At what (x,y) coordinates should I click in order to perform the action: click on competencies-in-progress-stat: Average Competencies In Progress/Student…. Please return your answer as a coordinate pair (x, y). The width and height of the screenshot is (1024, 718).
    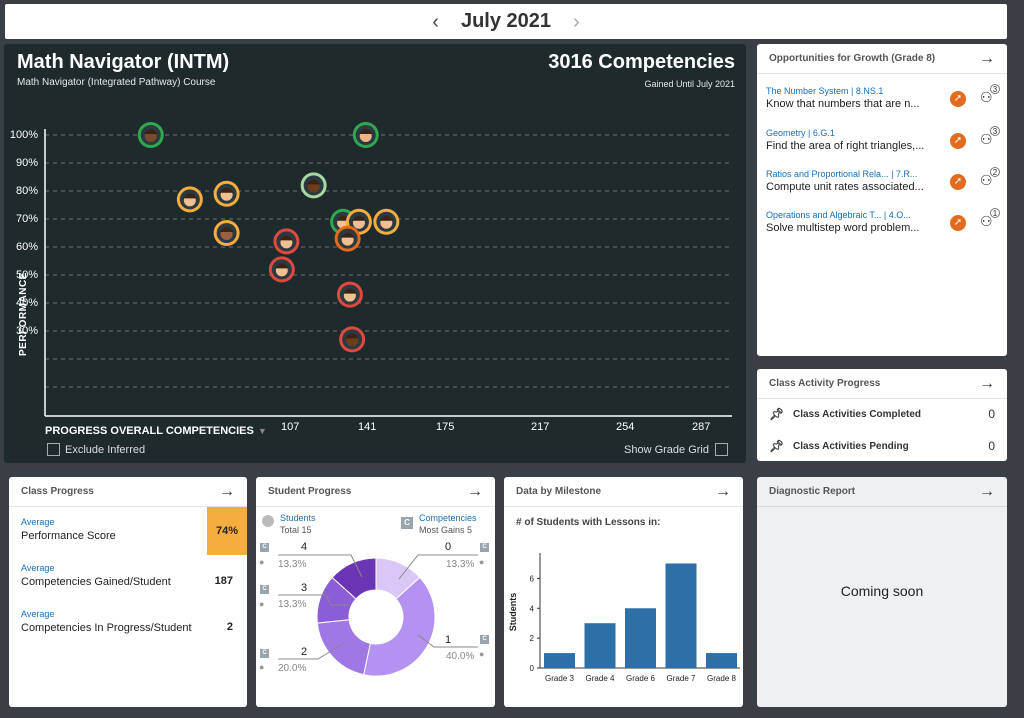
    Looking at the image, I should click on (131, 621).